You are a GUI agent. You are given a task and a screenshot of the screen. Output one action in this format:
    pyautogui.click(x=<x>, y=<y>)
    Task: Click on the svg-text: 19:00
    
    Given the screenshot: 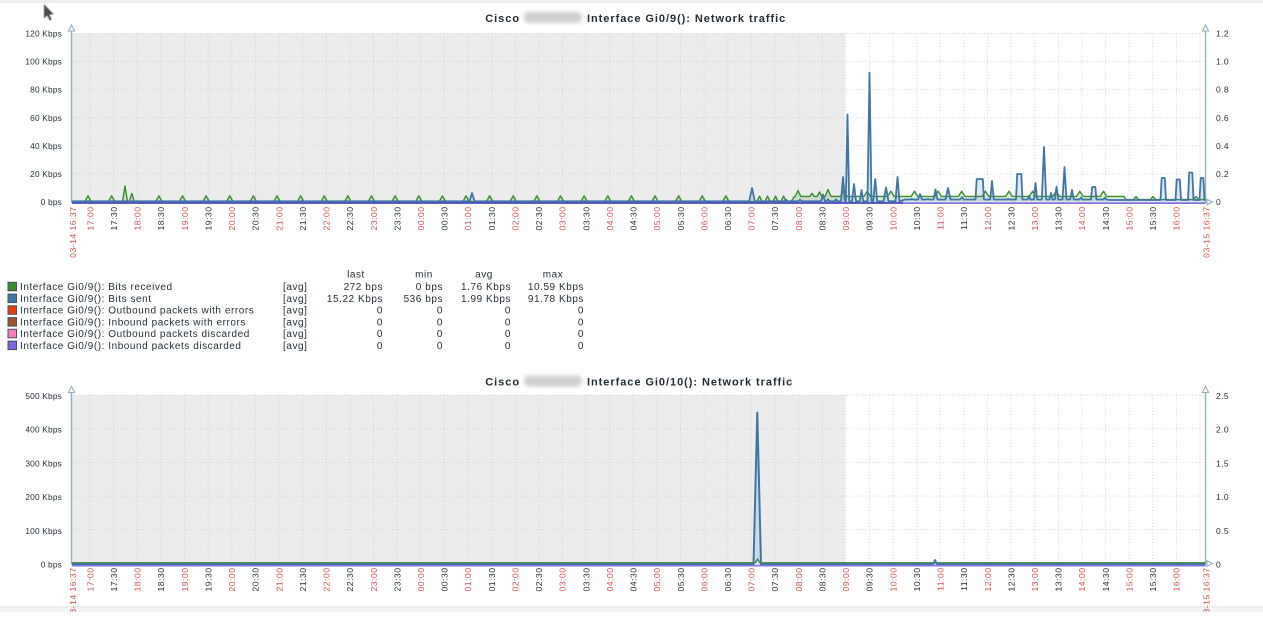 What is the action you would take?
    pyautogui.click(x=185, y=219)
    